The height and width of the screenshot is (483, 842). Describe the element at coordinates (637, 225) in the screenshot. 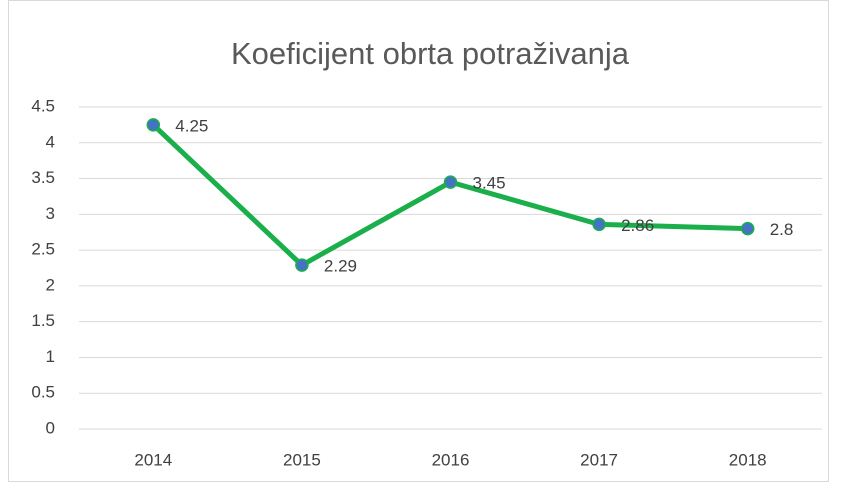

I see `data-label: 2.86` at that location.